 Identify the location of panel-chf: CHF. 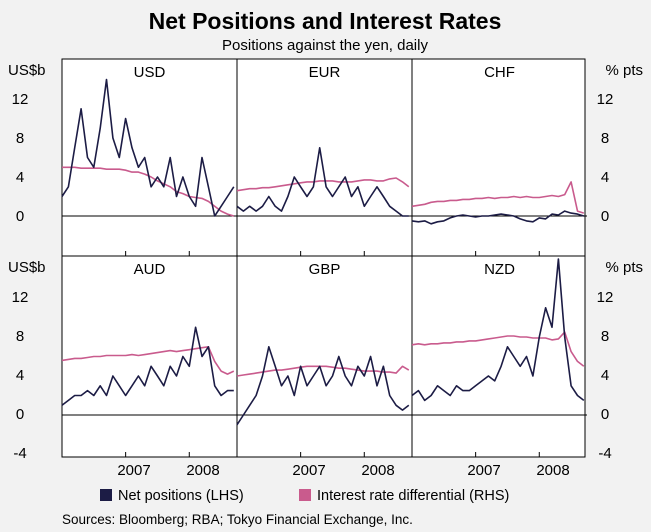
(499, 160).